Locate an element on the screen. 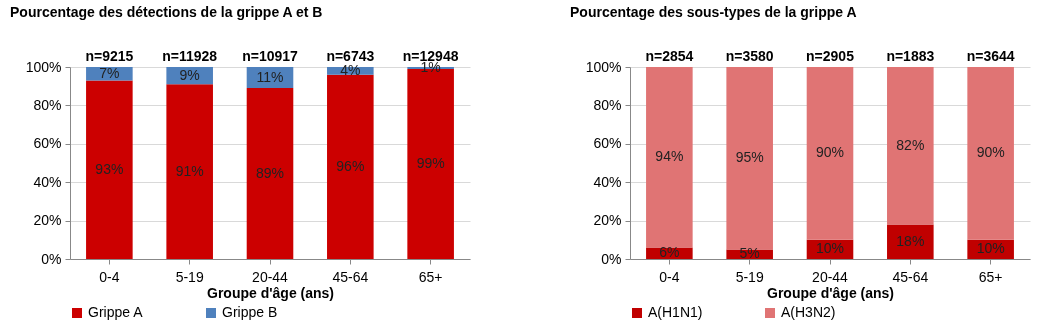  data-label: 18% is located at coordinates (910, 240).